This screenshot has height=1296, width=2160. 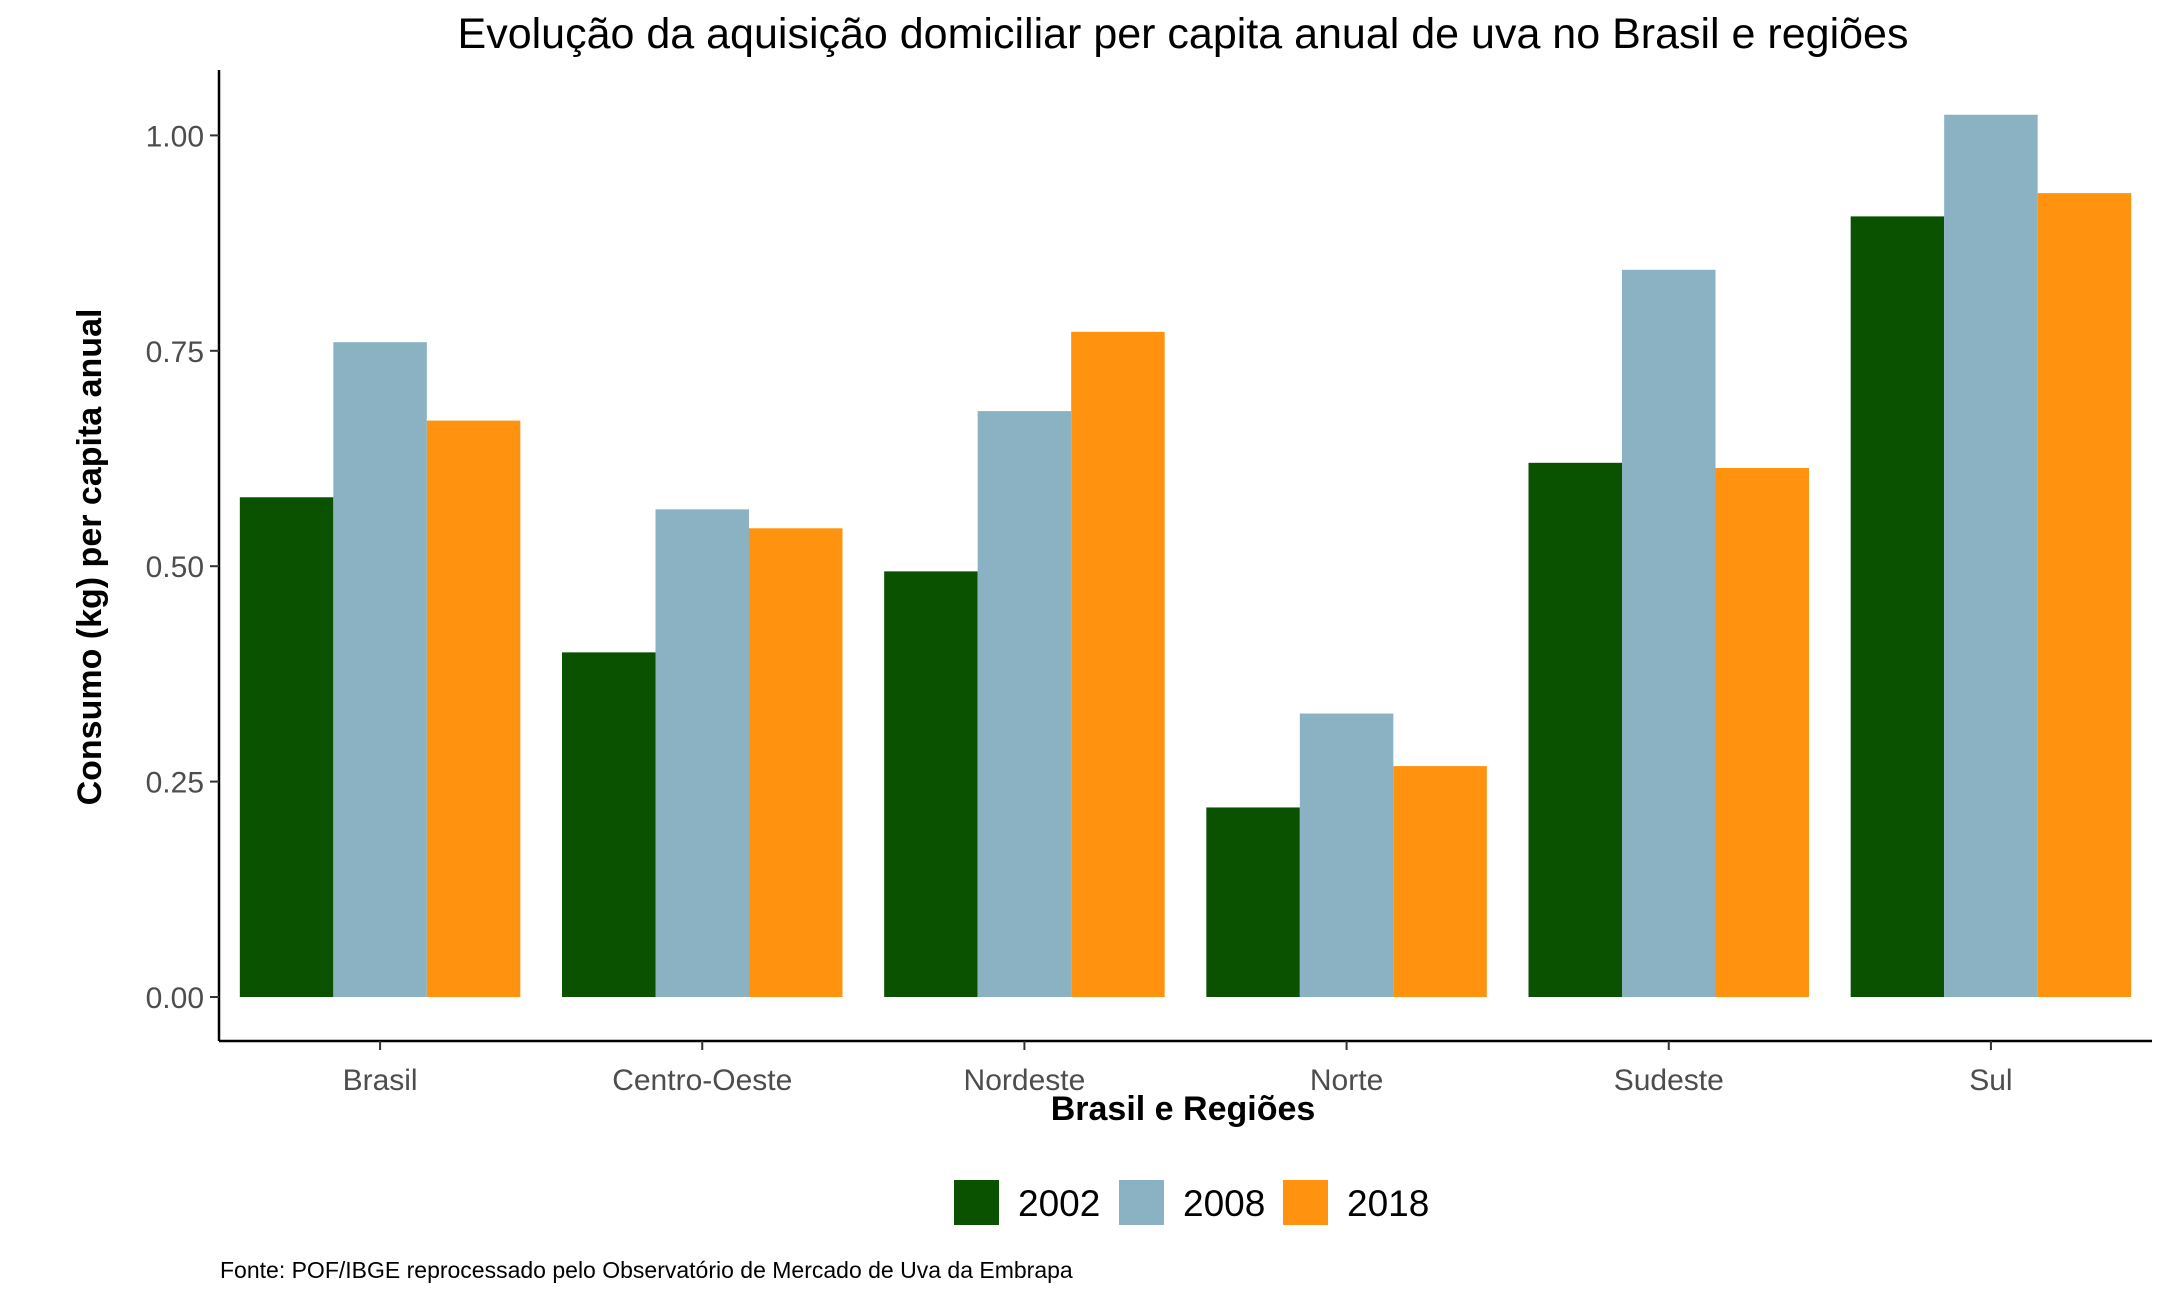 I want to click on bar-nordeste-2018, so click(x=1118, y=664).